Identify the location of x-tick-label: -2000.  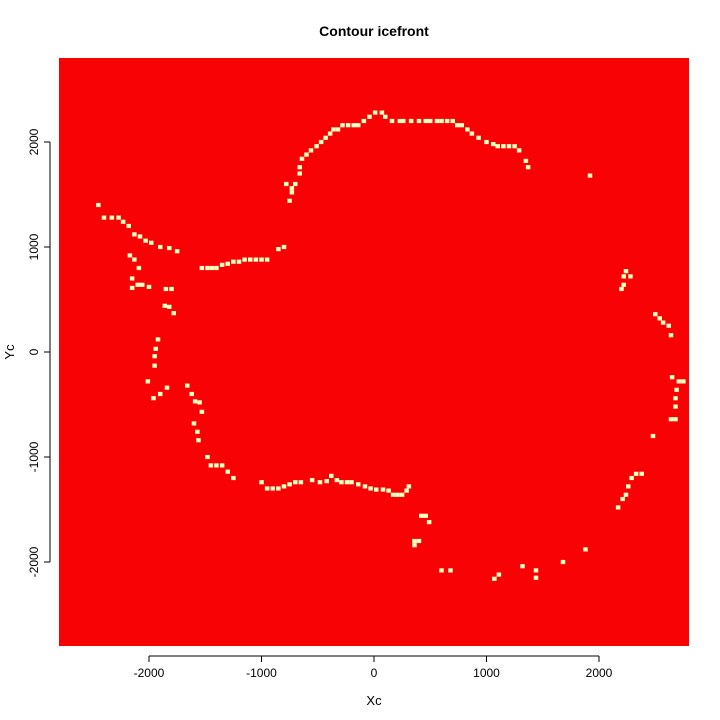
(149, 673).